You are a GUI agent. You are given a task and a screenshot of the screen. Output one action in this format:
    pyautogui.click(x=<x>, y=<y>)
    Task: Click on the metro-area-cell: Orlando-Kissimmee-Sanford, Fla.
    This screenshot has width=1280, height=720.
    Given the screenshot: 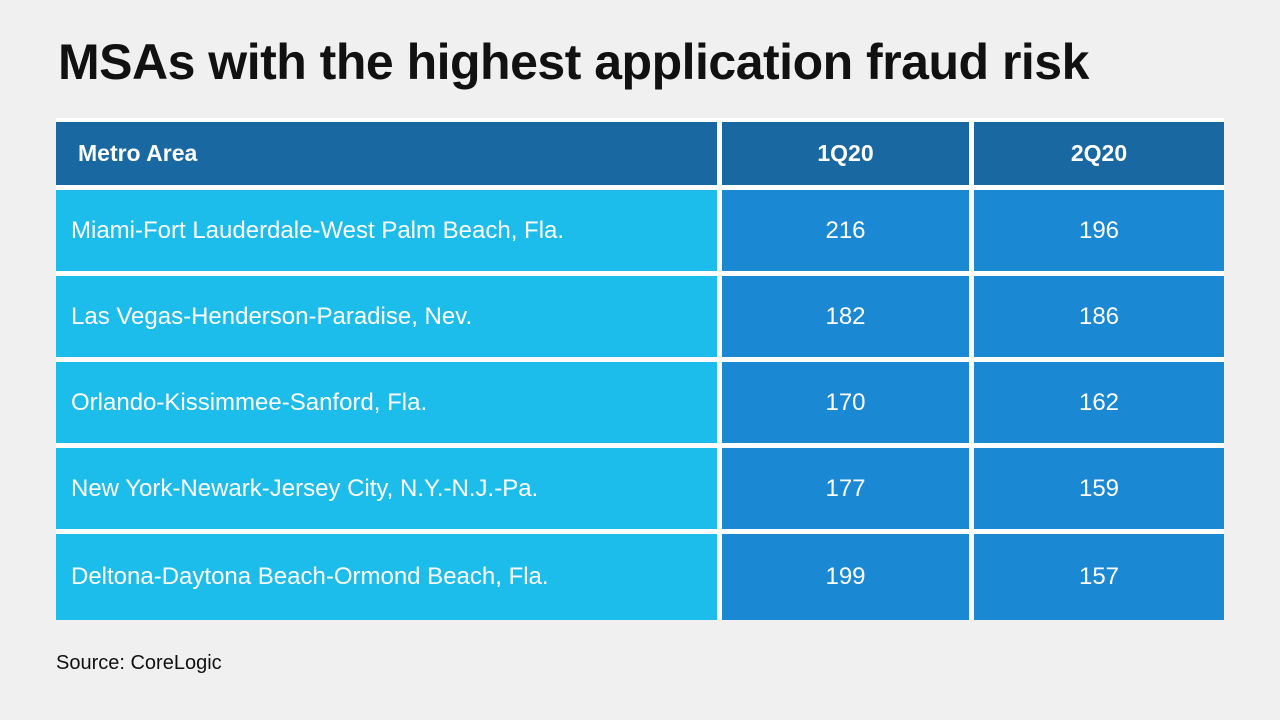 What is the action you would take?
    pyautogui.click(x=389, y=405)
    